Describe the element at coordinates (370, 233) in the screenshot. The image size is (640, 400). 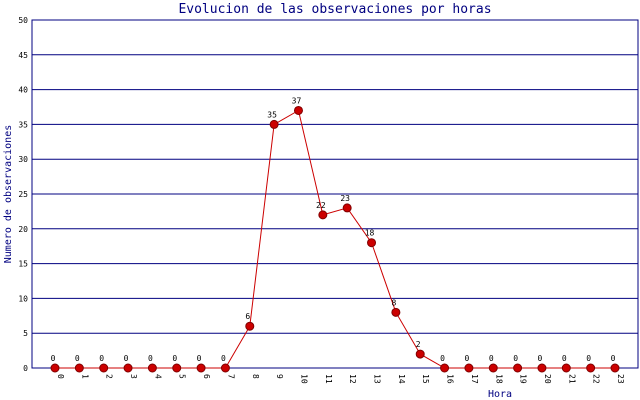
I see `data-label: 18` at that location.